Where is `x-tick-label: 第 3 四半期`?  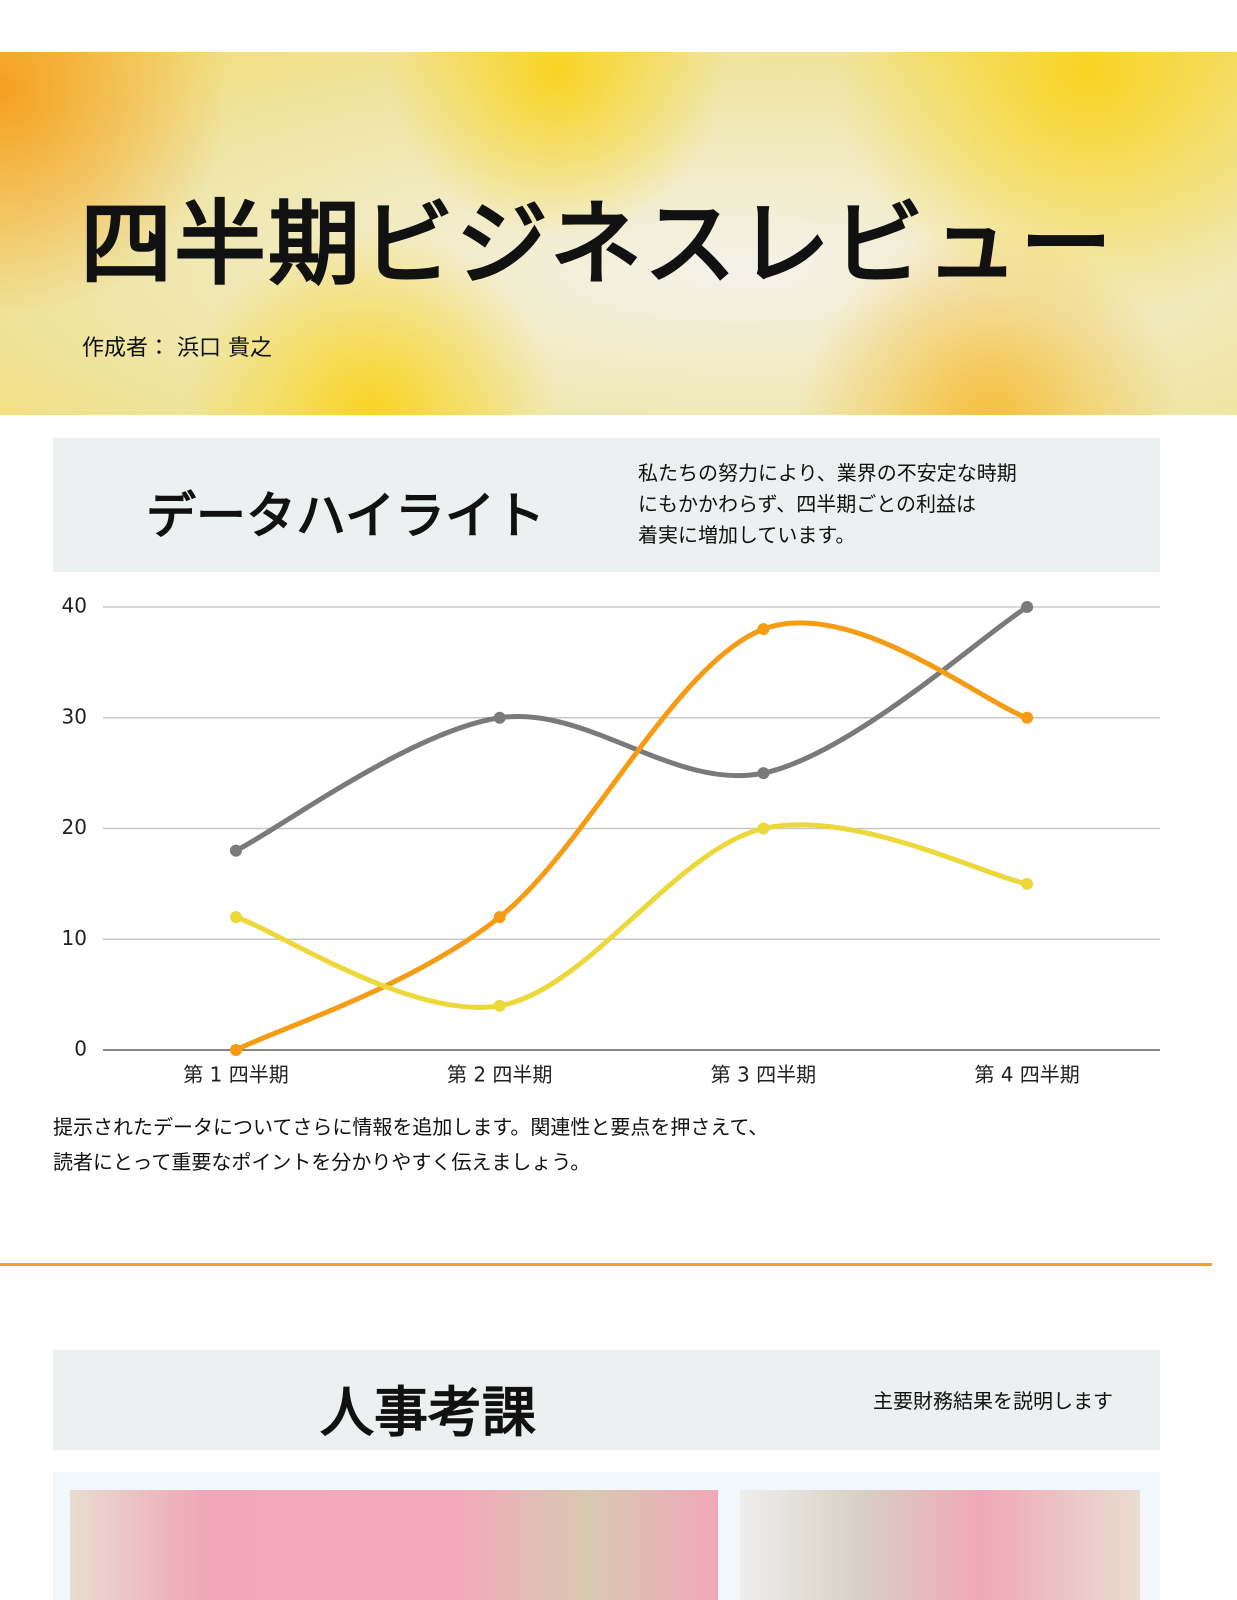 x-tick-label: 第 3 四半期 is located at coordinates (763, 1075).